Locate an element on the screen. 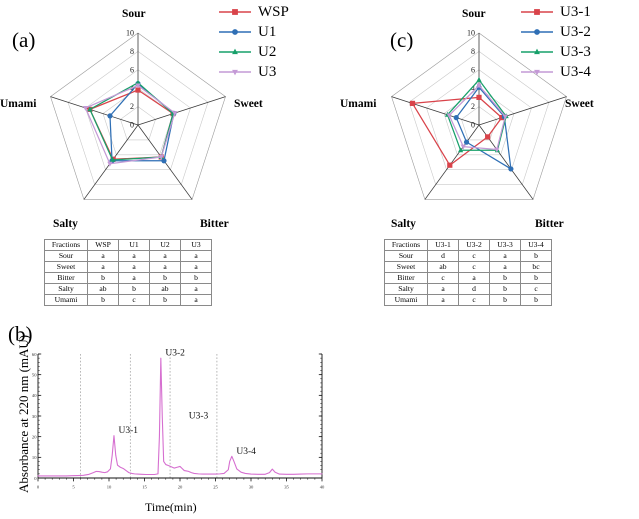 The height and width of the screenshot is (519, 639). peak-label-U3-4: U3-4 is located at coordinates (246, 452).